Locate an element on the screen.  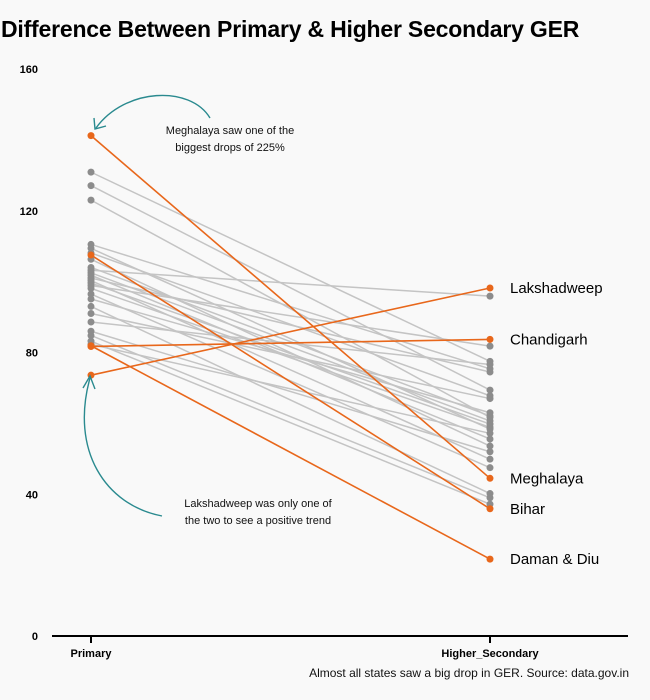
chandigarh-point is located at coordinates (490, 339).